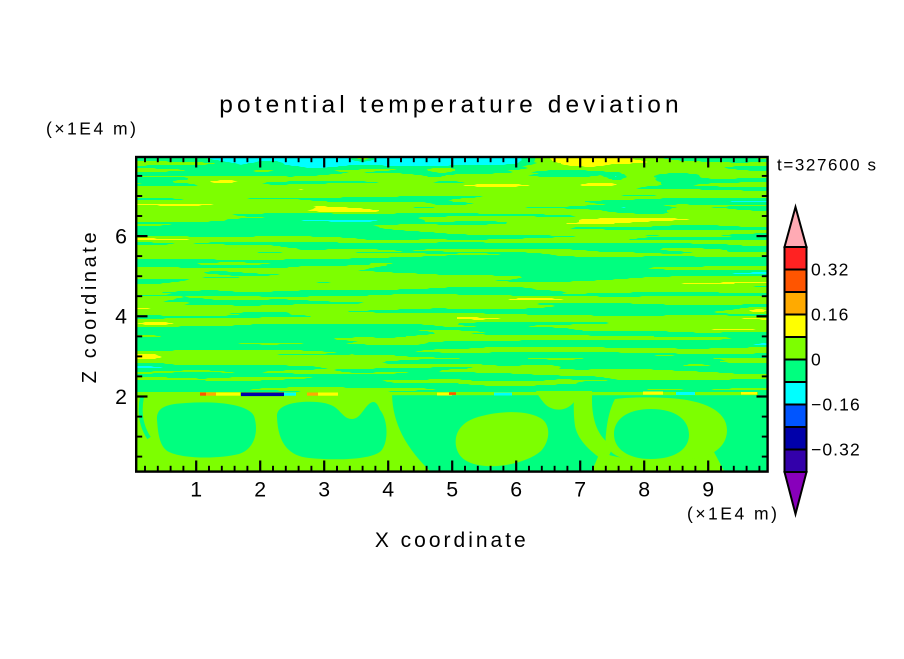 This screenshot has height=659, width=904. What do you see at coordinates (836, 450) in the screenshot?
I see `svg-text: −0.32` at bounding box center [836, 450].